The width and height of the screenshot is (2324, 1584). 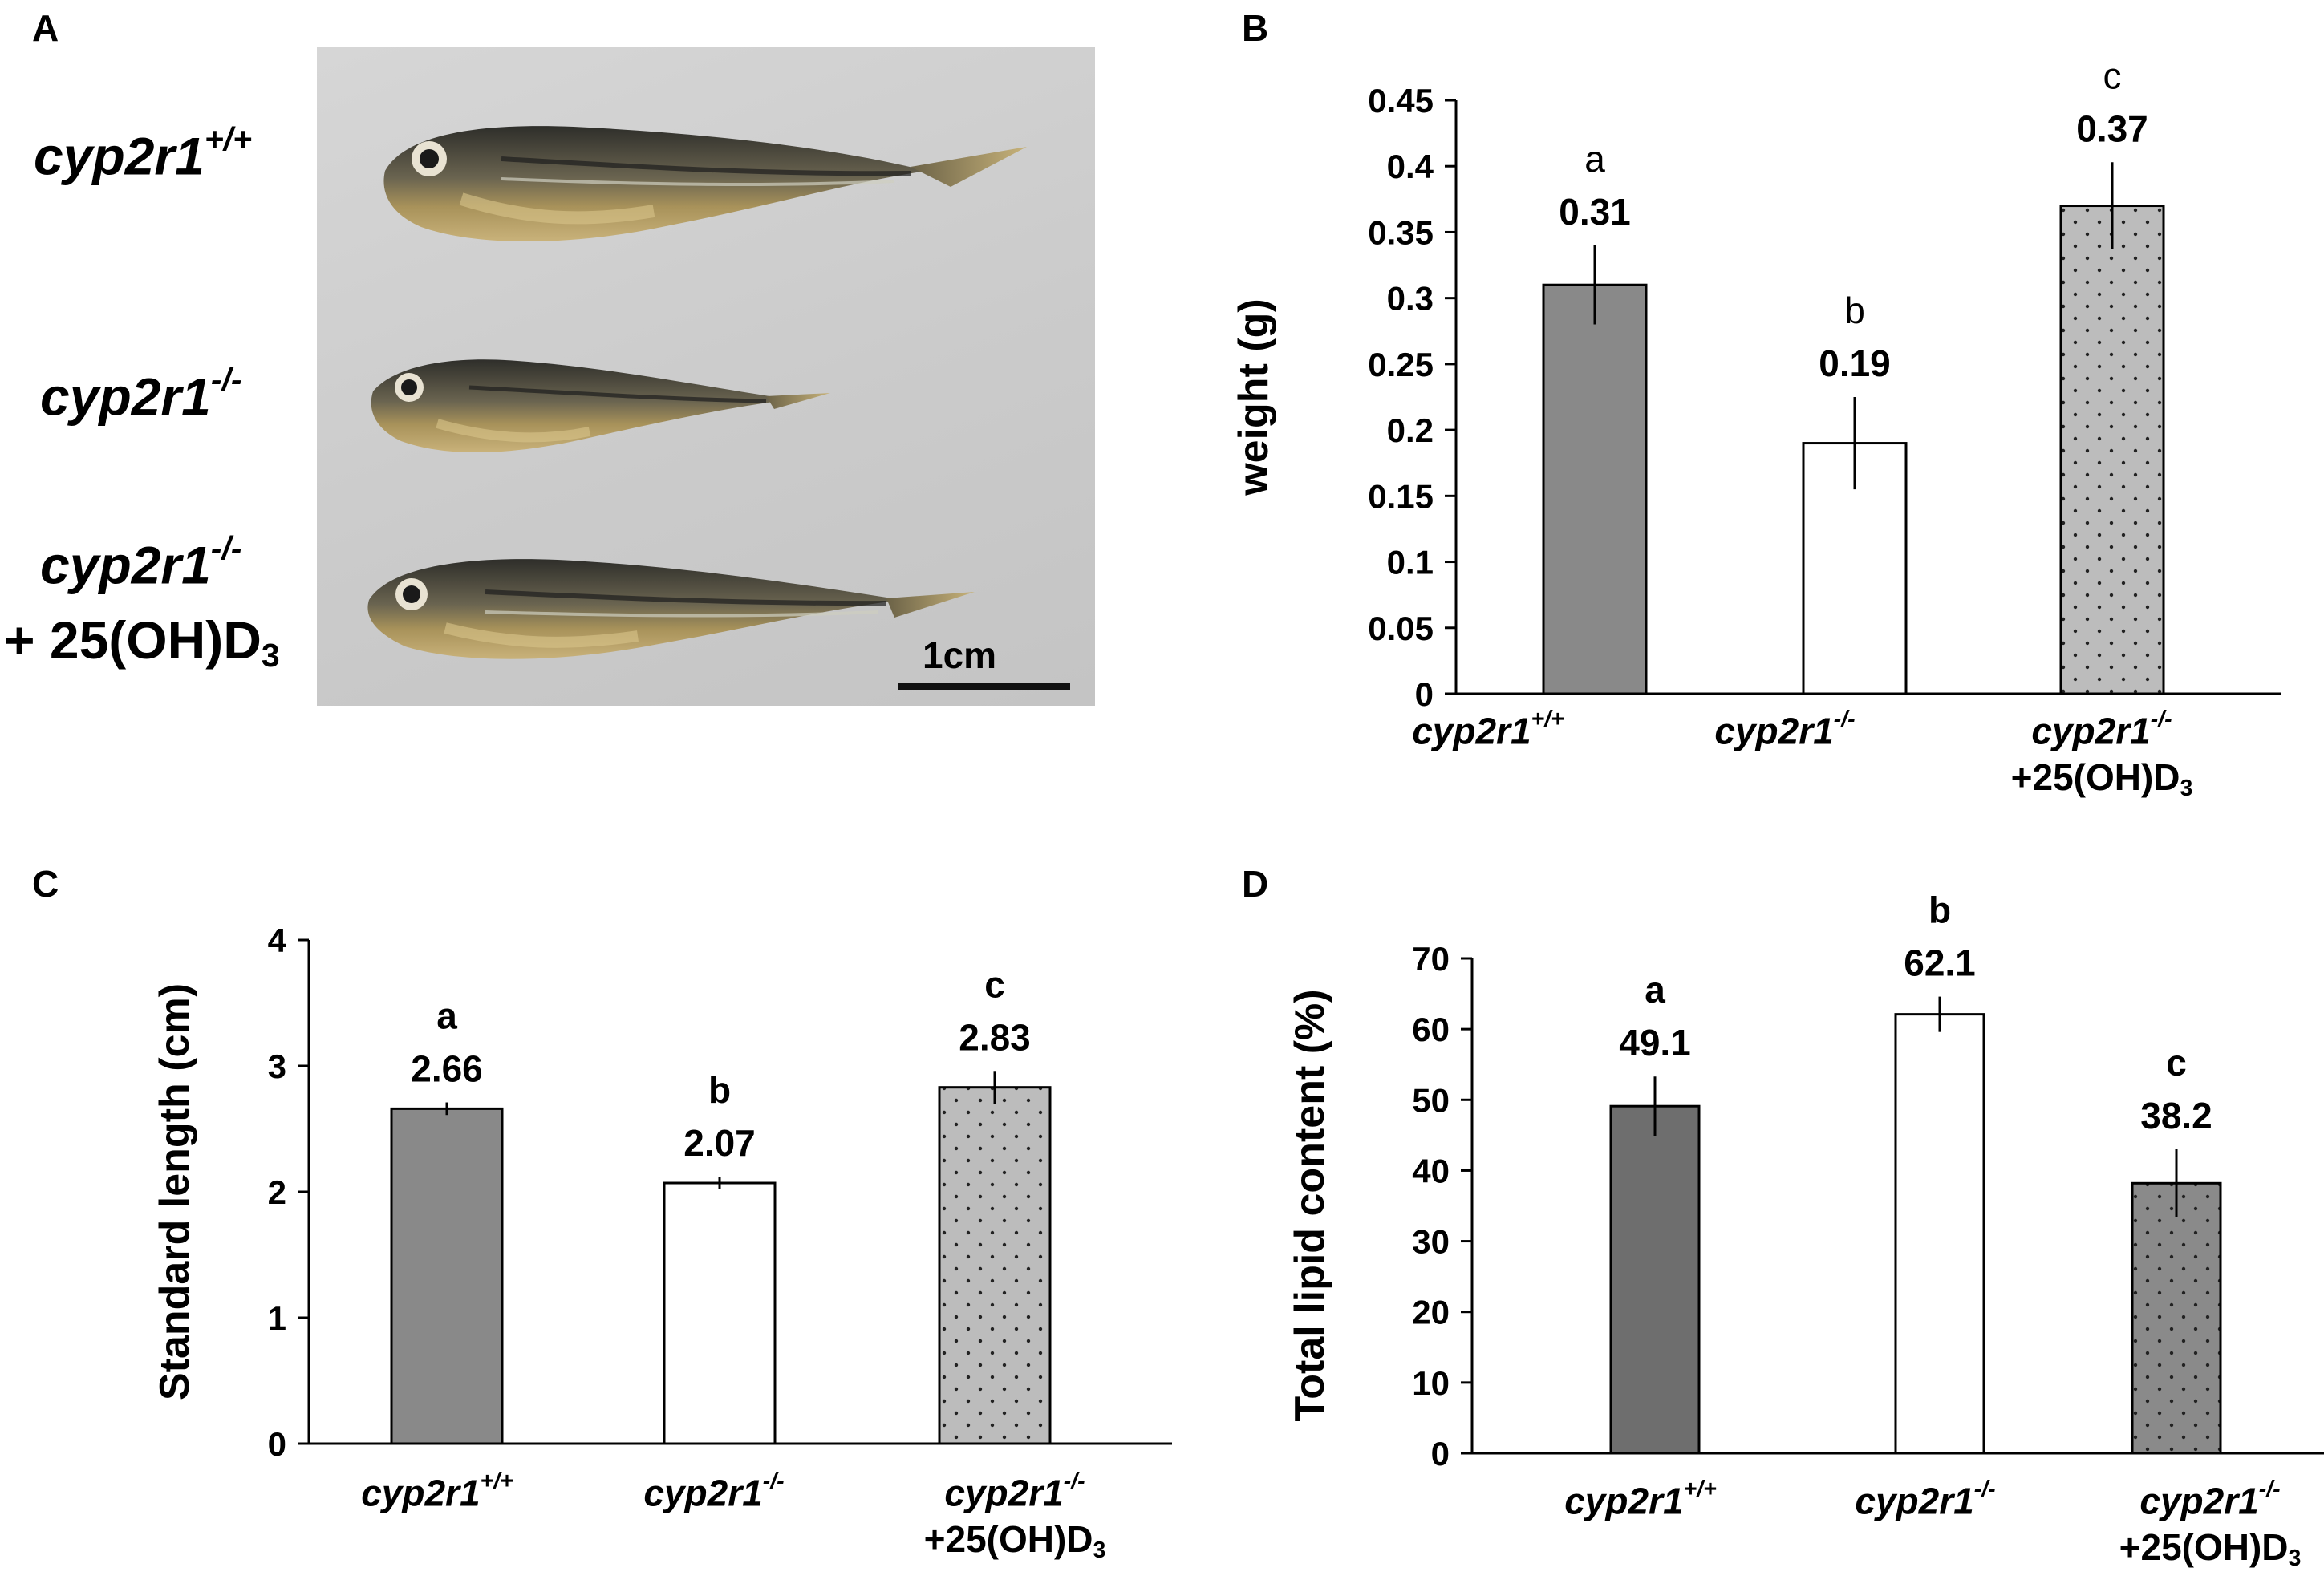 What do you see at coordinates (277, 1444) in the screenshot?
I see `chart-c-tick-label: 0` at bounding box center [277, 1444].